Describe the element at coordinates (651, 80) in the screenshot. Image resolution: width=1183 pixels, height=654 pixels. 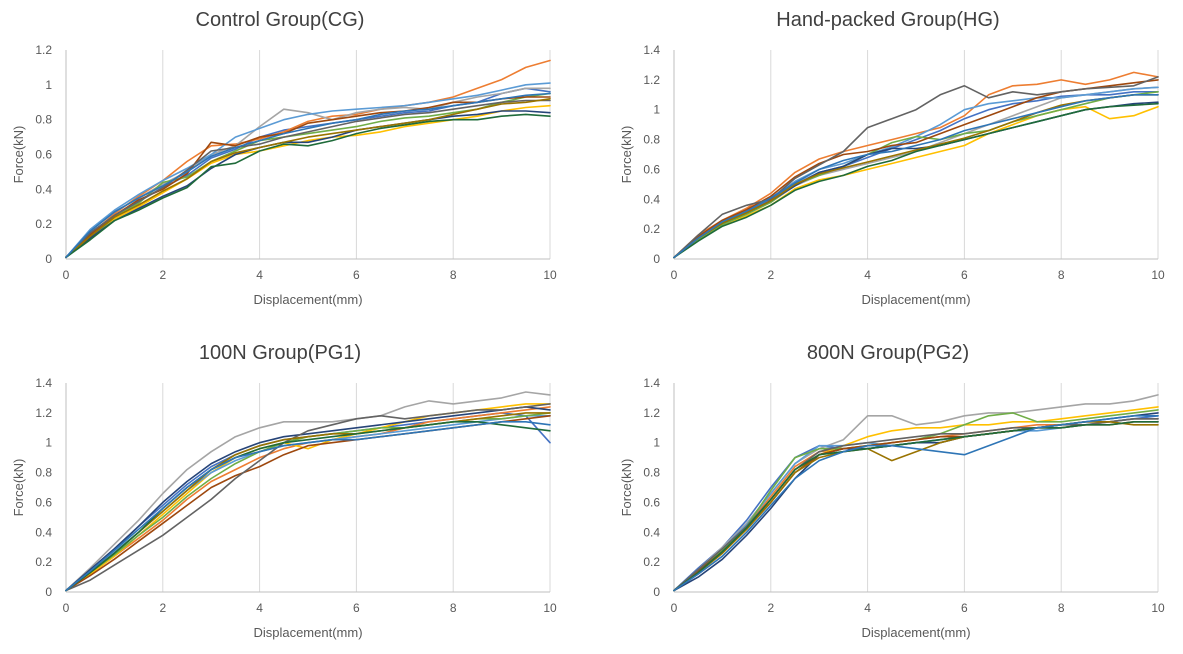
I see `hg-y-tick-label: 1.2` at that location.